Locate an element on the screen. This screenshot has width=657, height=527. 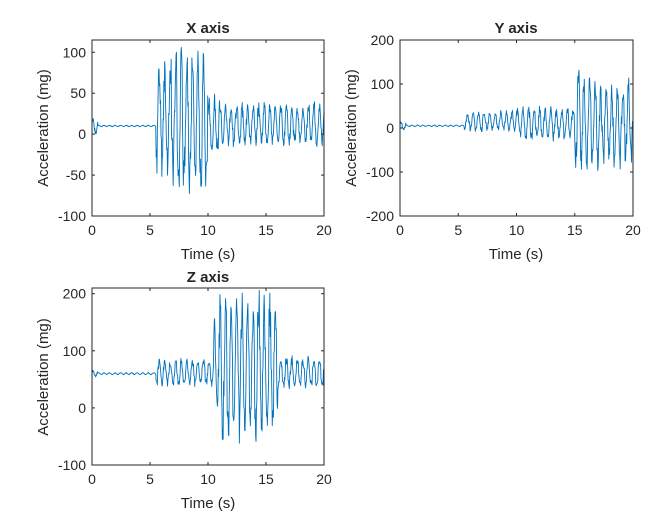
y-tick-label: -50 is located at coordinates (76, 175).